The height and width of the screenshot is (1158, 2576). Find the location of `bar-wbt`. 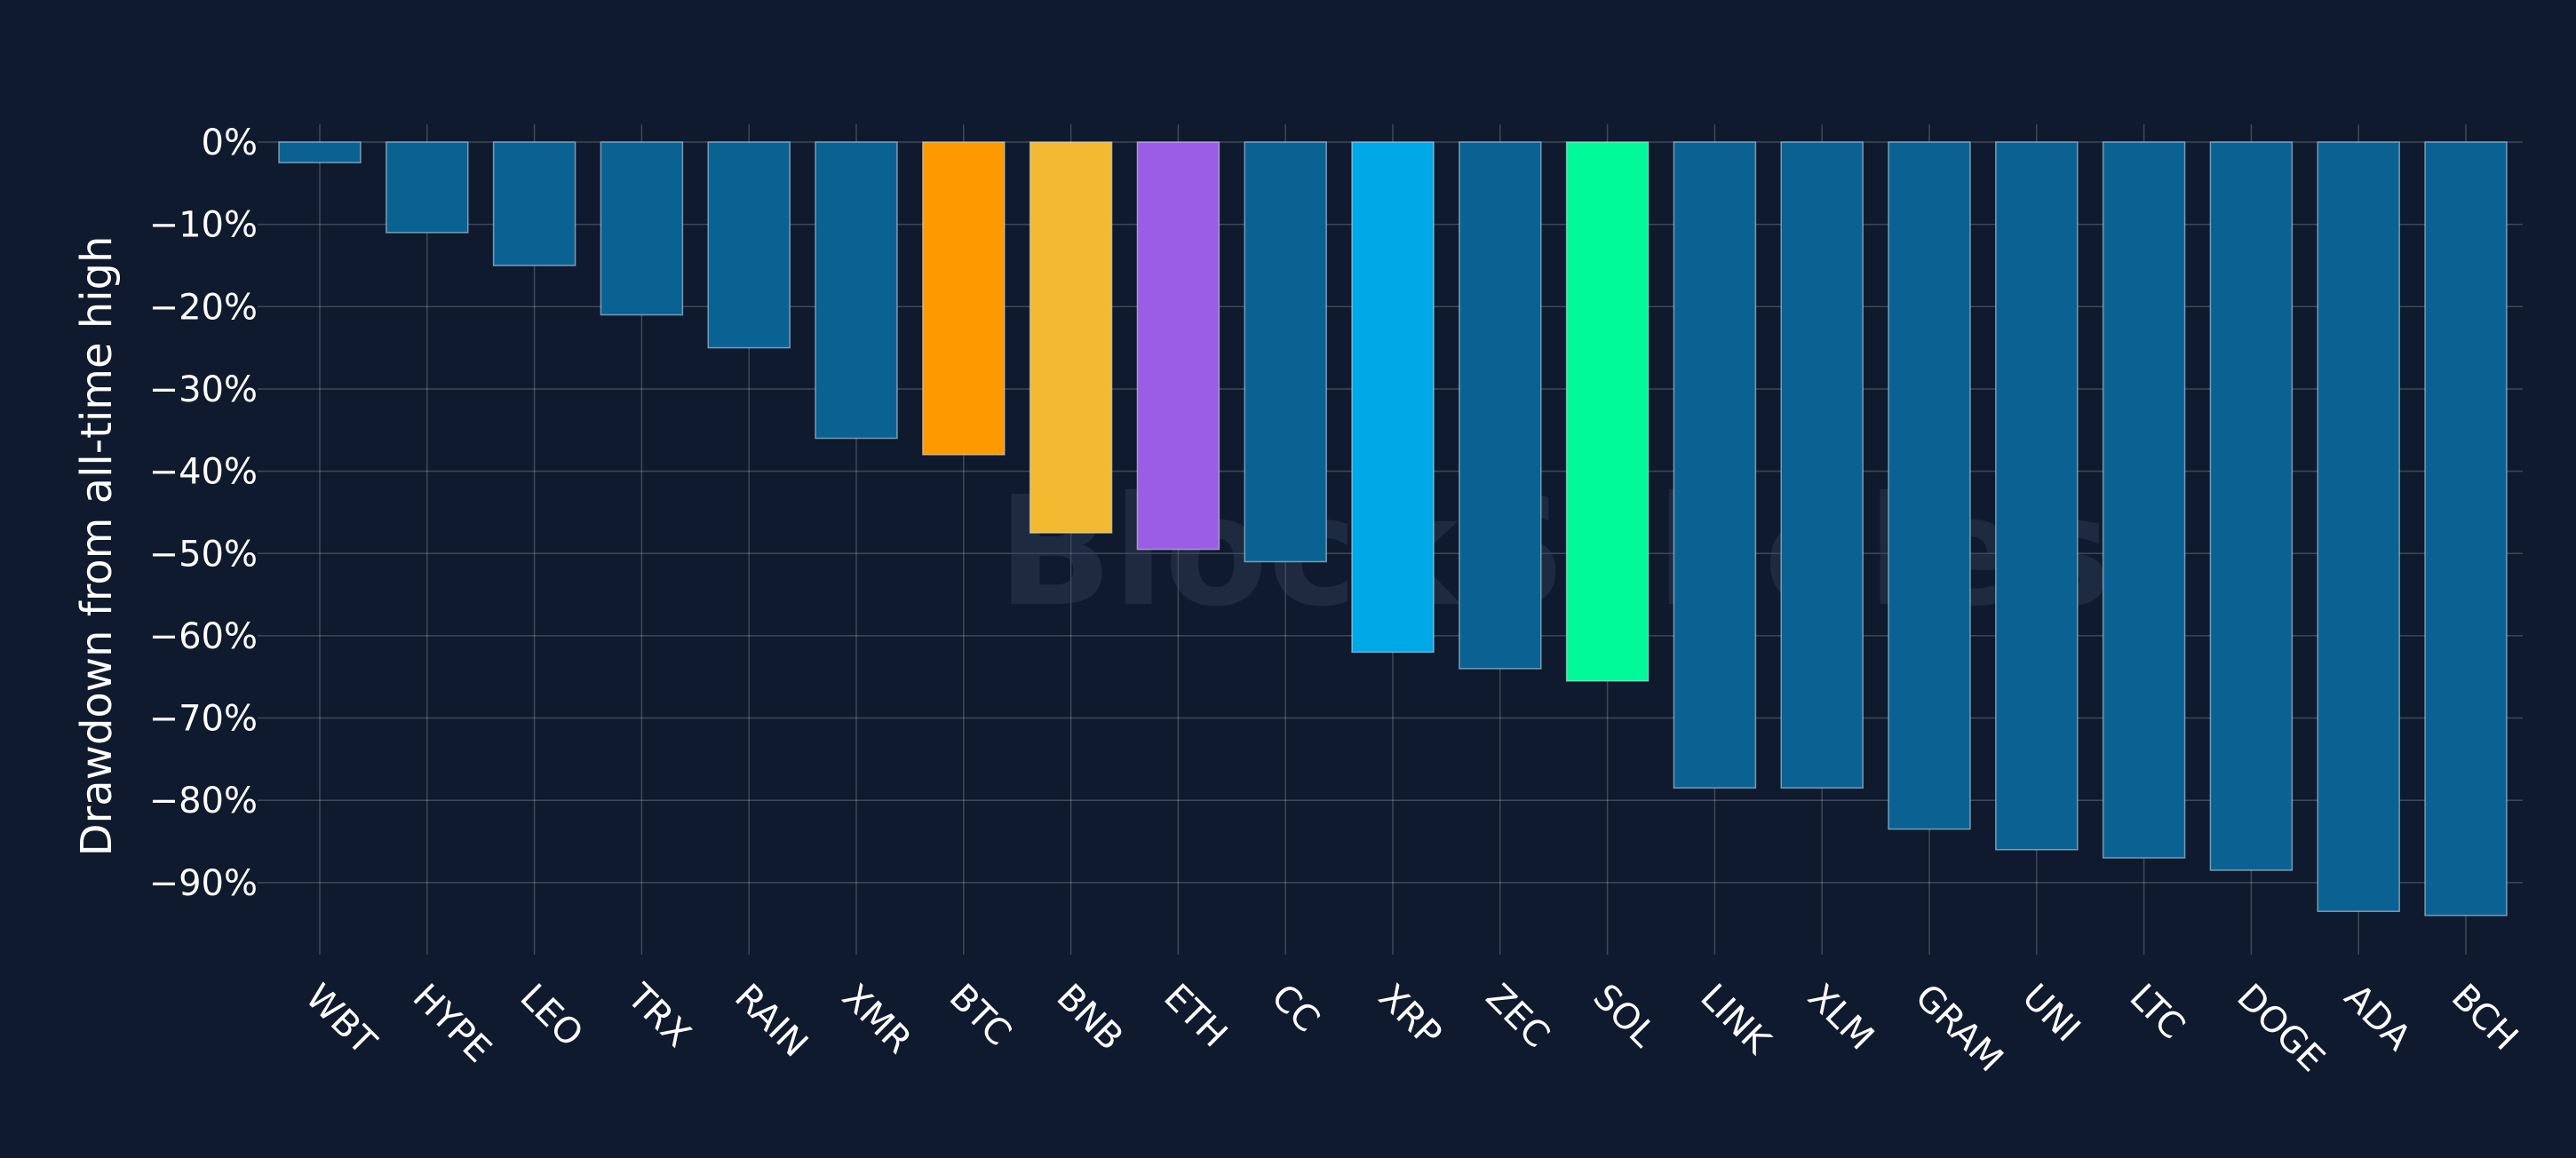

bar-wbt is located at coordinates (320, 152).